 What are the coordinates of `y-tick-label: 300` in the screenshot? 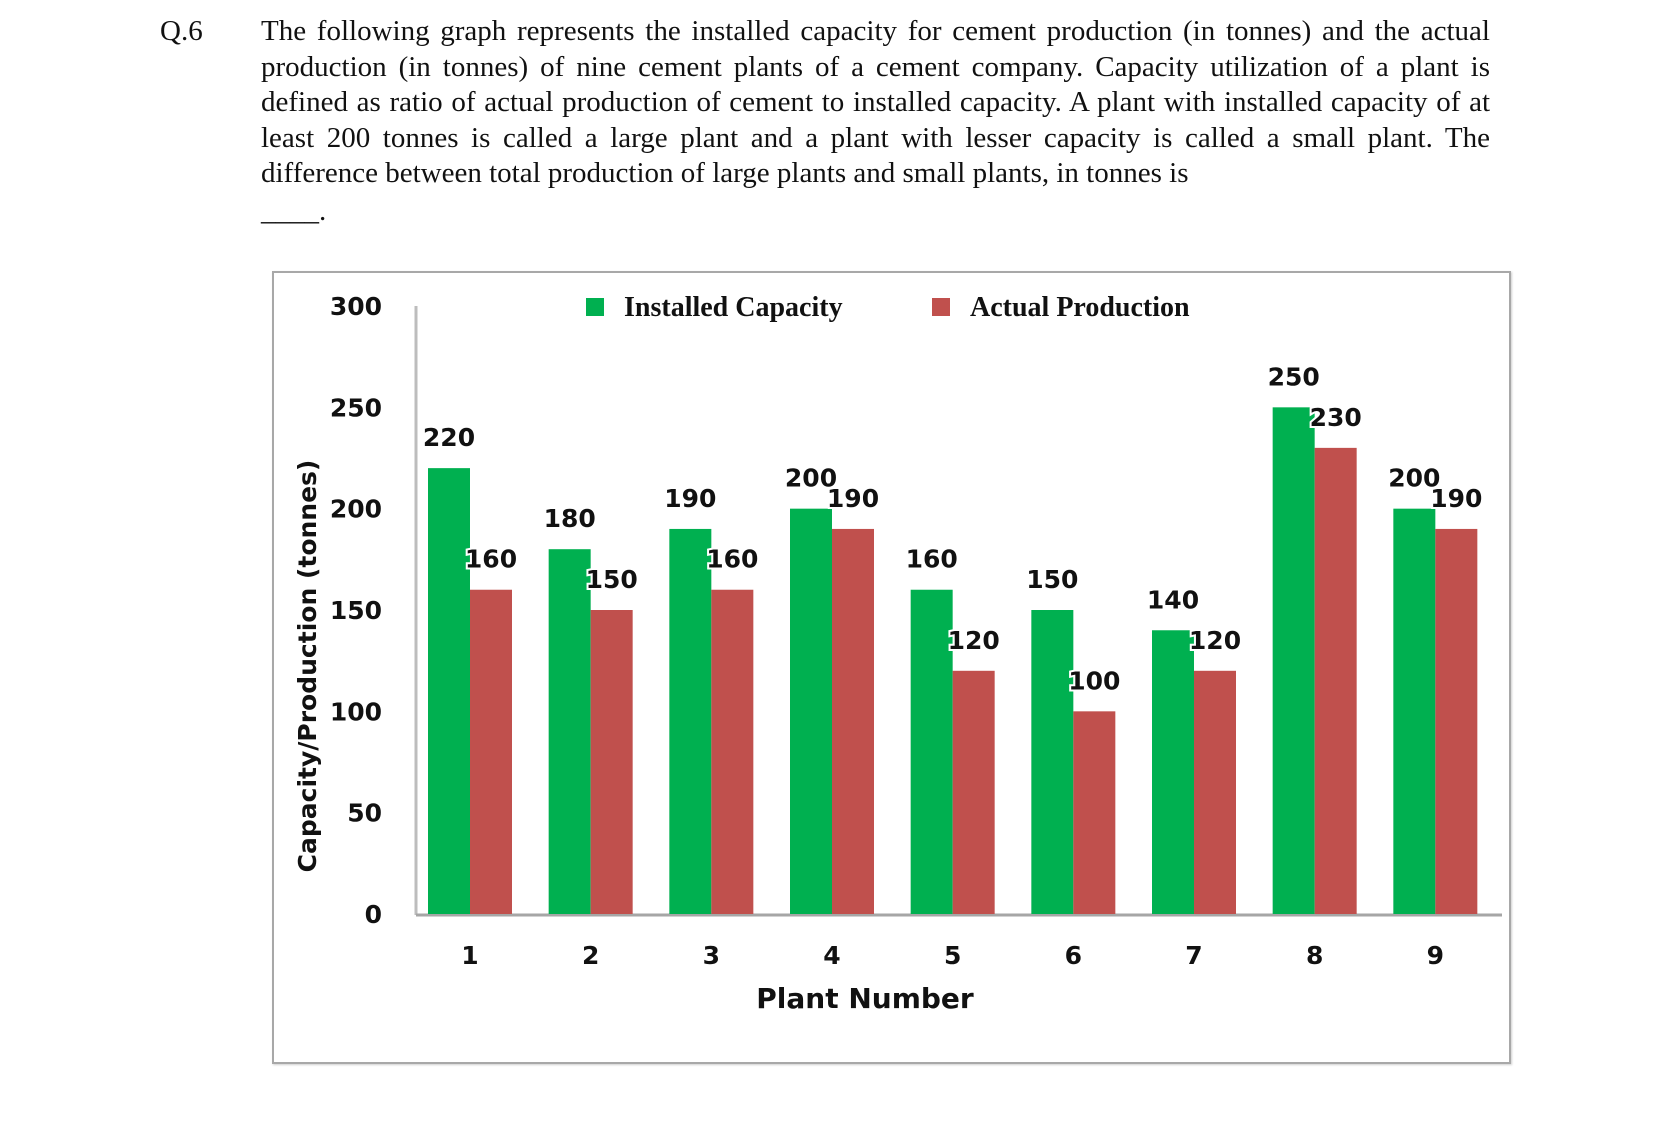 It's located at (356, 306).